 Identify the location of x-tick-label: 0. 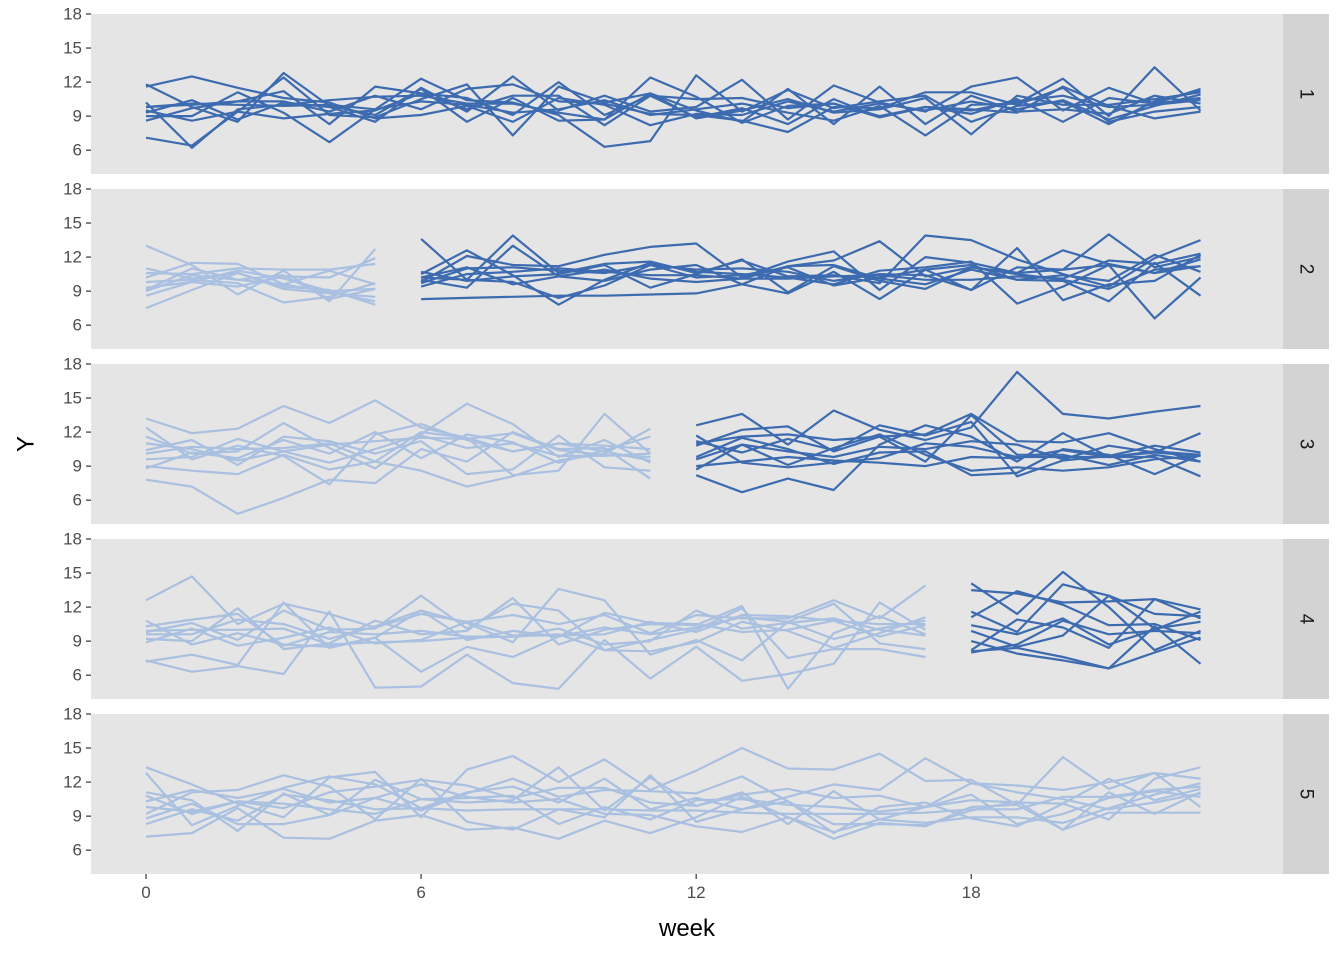
(145, 892).